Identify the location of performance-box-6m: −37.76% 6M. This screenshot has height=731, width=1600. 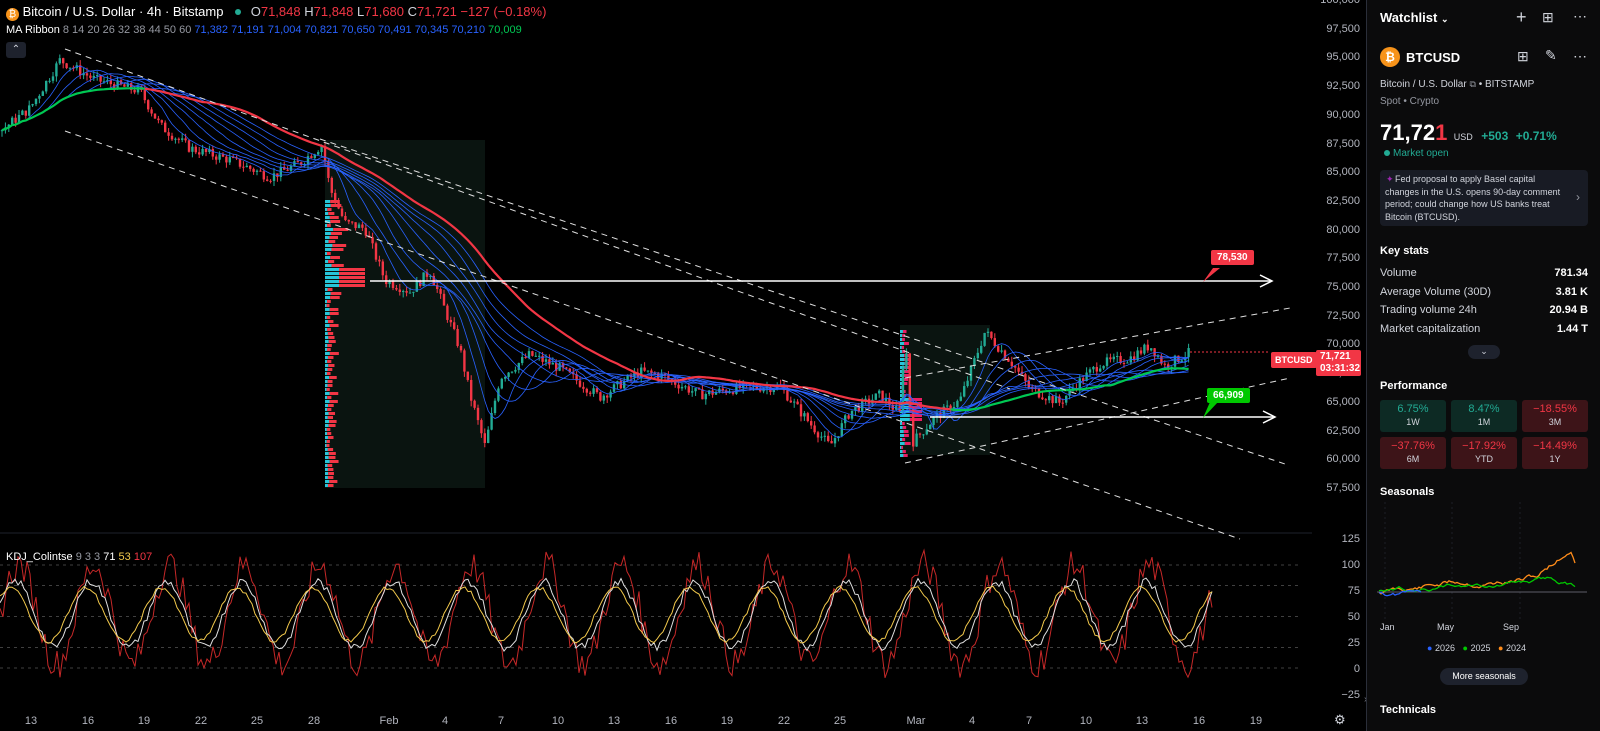
(1413, 453).